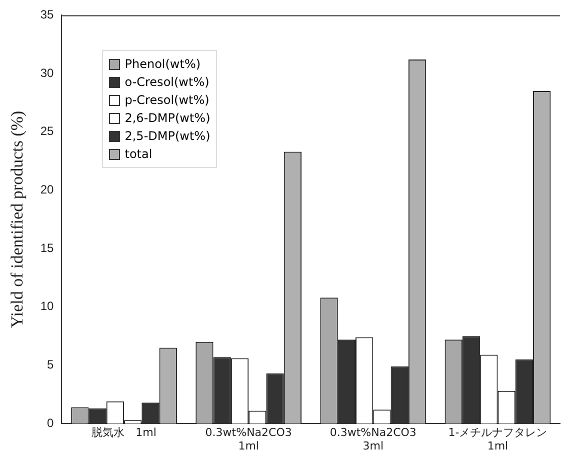 This screenshot has height=456, width=566. I want to click on x-tick-label: 0.3wt%Na2CO3 1ml, so click(248, 439).